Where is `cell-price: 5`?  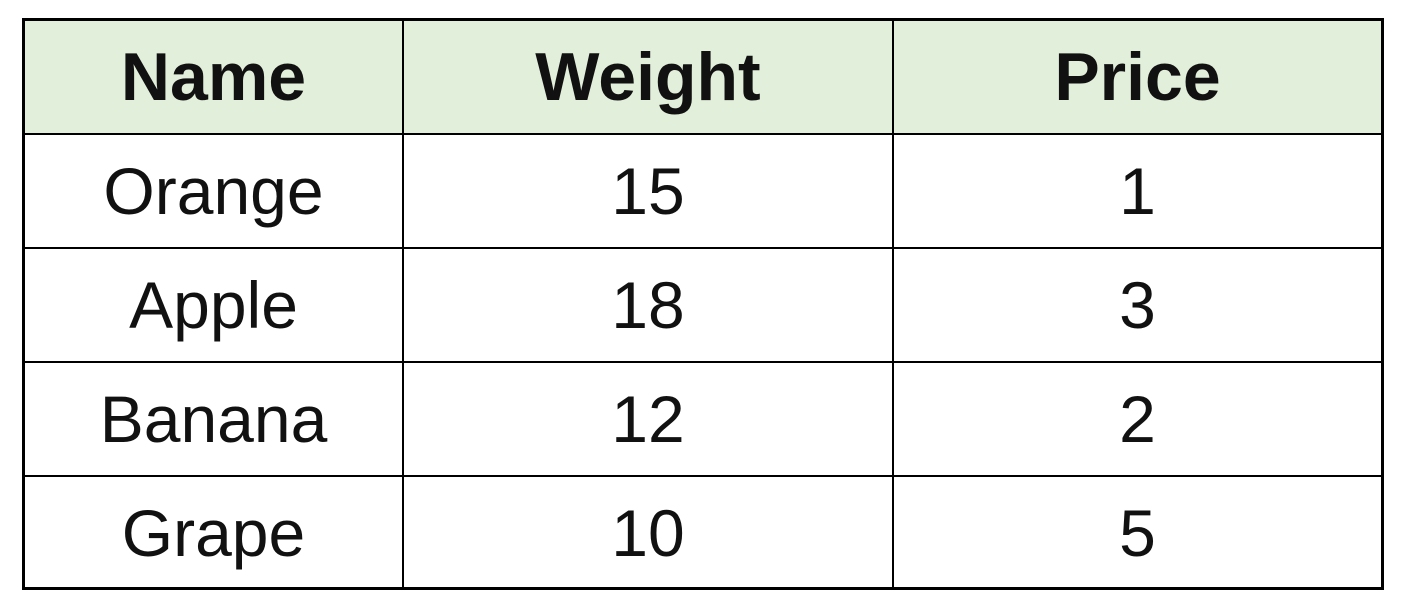
cell-price: 5 is located at coordinates (1136, 532).